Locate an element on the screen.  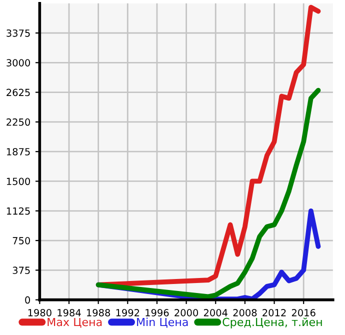
y-tick-label: 2625 is located at coordinates (18, 92).